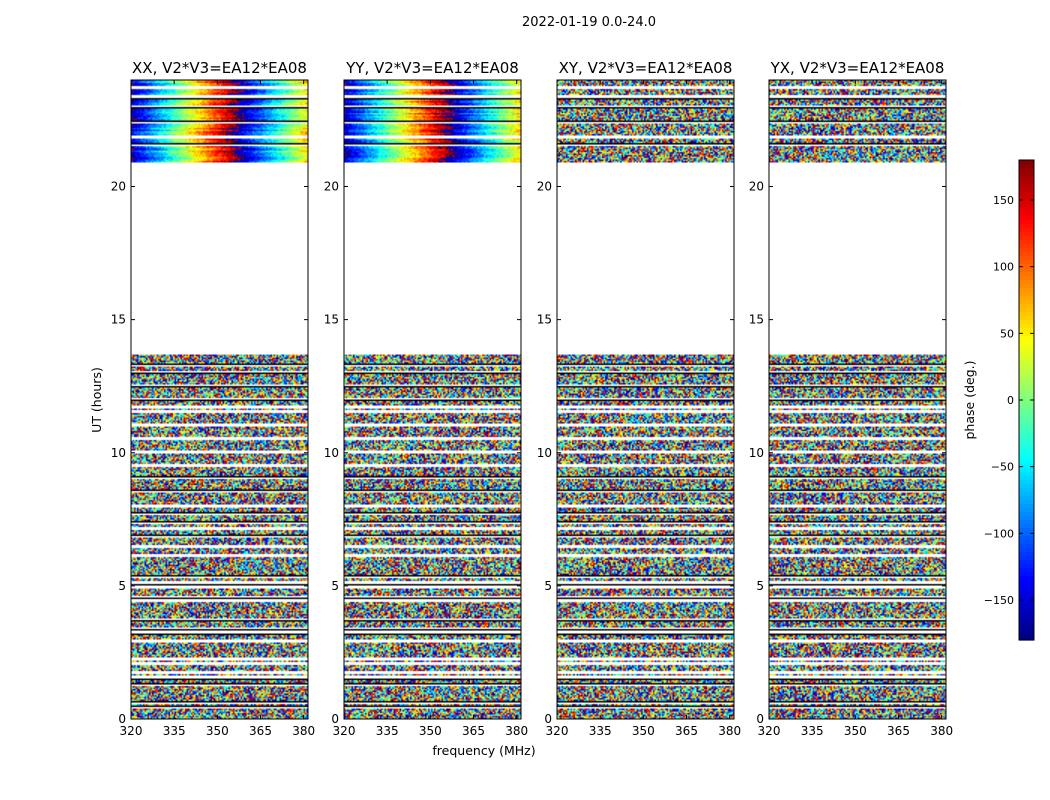 The height and width of the screenshot is (800, 1050). What do you see at coordinates (589, 22) in the screenshot?
I see `figure-title: 2022-01-19 0.0-24.0` at bounding box center [589, 22].